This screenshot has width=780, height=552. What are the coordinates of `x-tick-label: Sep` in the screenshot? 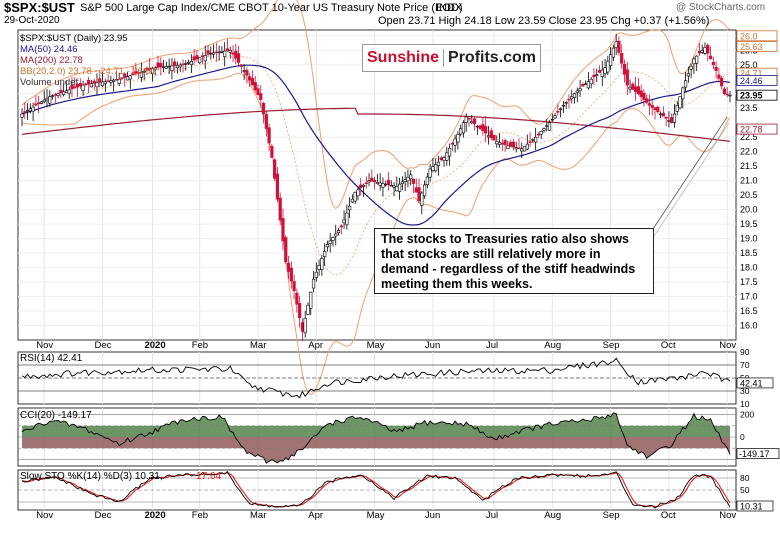 It's located at (611, 345).